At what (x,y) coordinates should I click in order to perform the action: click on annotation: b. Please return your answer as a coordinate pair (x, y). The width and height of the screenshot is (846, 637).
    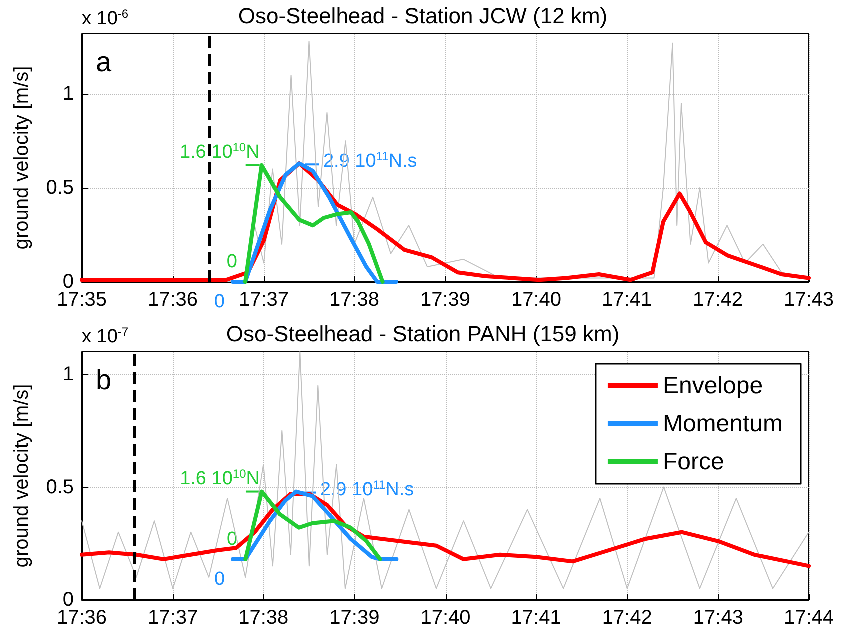
    Looking at the image, I should click on (104, 380).